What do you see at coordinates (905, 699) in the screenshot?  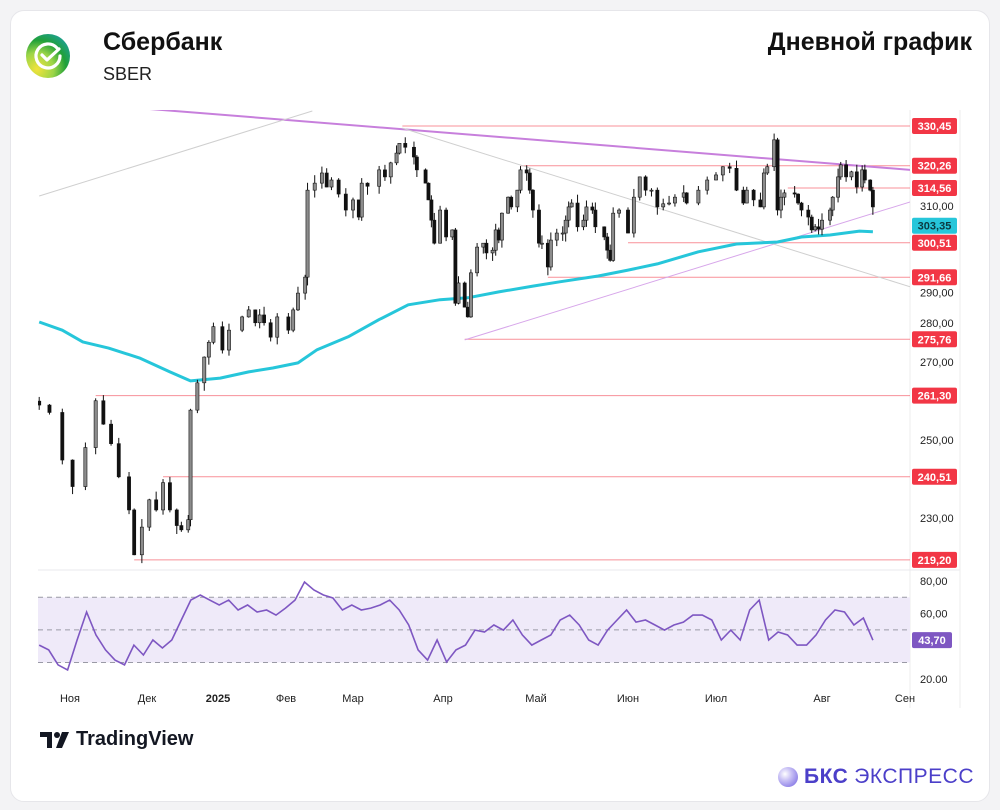 I see `time-tick-label: Сен` at bounding box center [905, 699].